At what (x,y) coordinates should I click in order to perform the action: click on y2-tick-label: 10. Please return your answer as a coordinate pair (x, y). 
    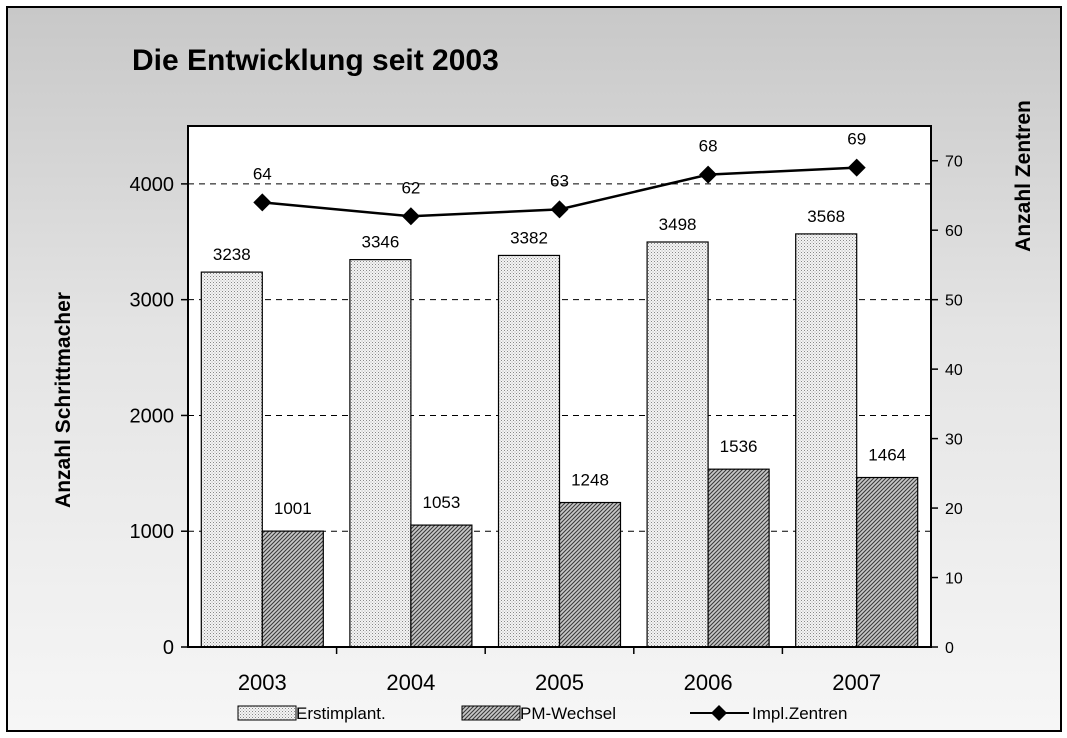
    Looking at the image, I should click on (954, 579).